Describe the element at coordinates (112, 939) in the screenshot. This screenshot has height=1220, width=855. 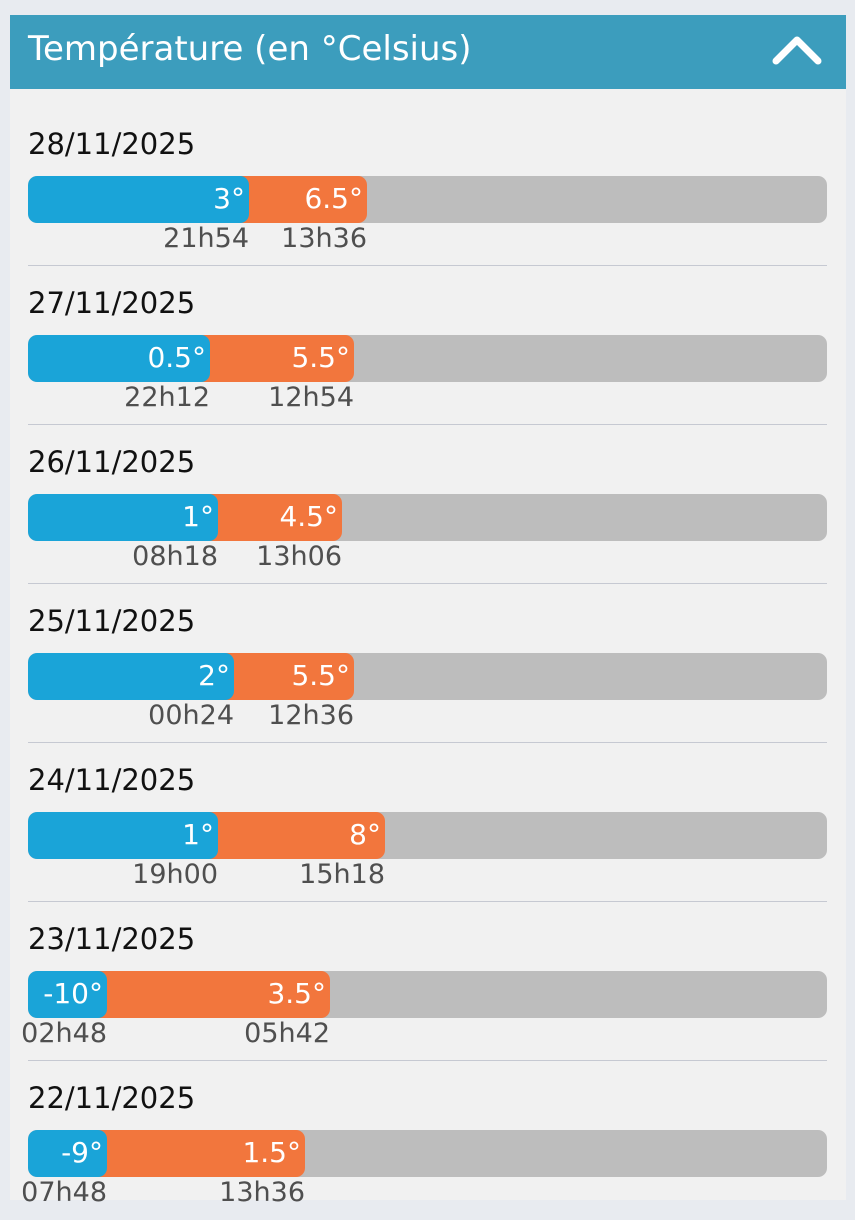
I see `day-date: 23/11/2025` at that location.